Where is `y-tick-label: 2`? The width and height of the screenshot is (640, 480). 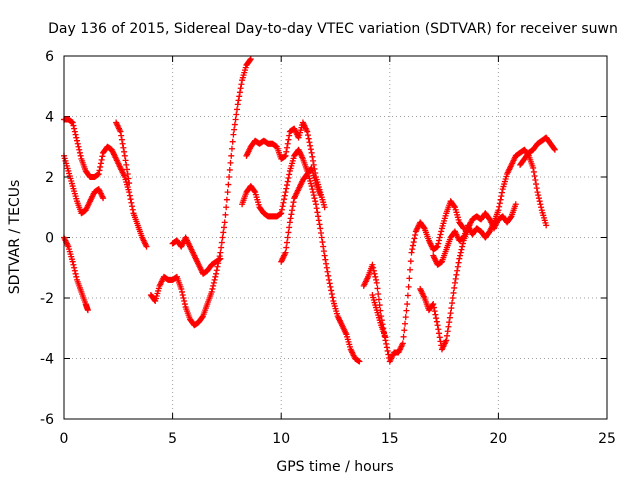
y-tick-label: 2 is located at coordinates (49, 178).